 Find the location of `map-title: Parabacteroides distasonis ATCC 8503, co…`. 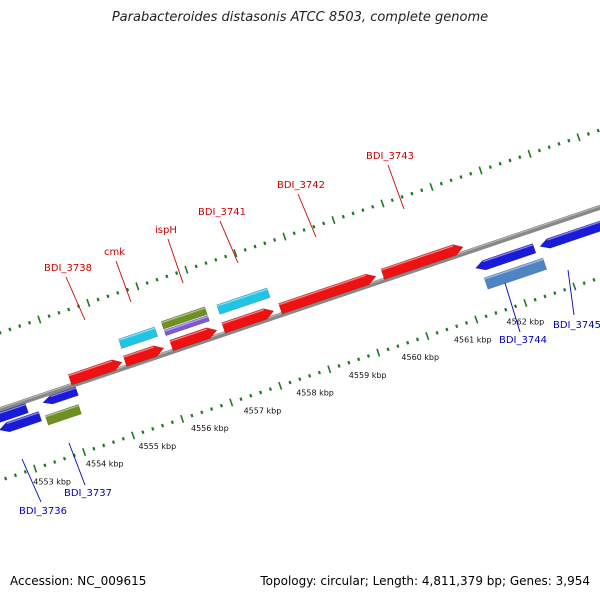

map-title: Parabacteroides distasonis ATCC 8503, co… is located at coordinates (300, 17).